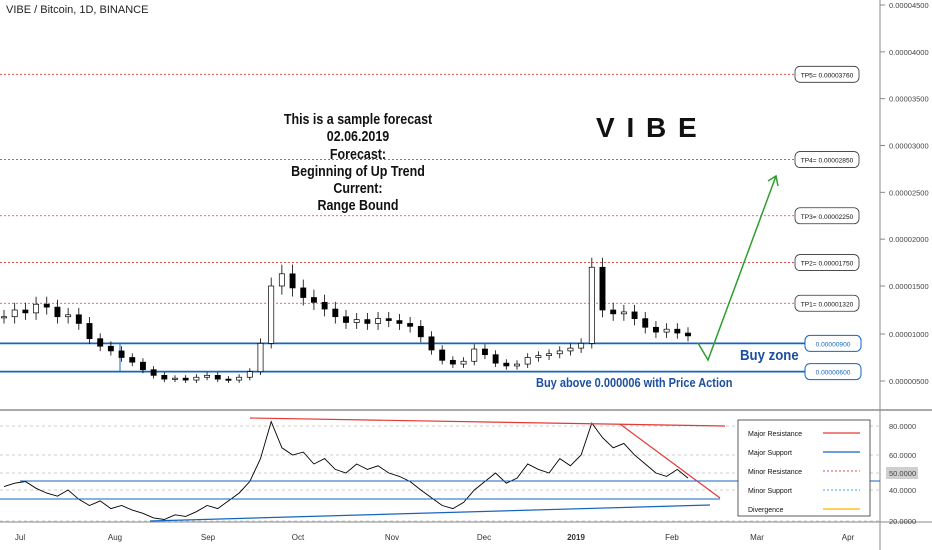  I want to click on time-tick-label: Oct, so click(298, 537).